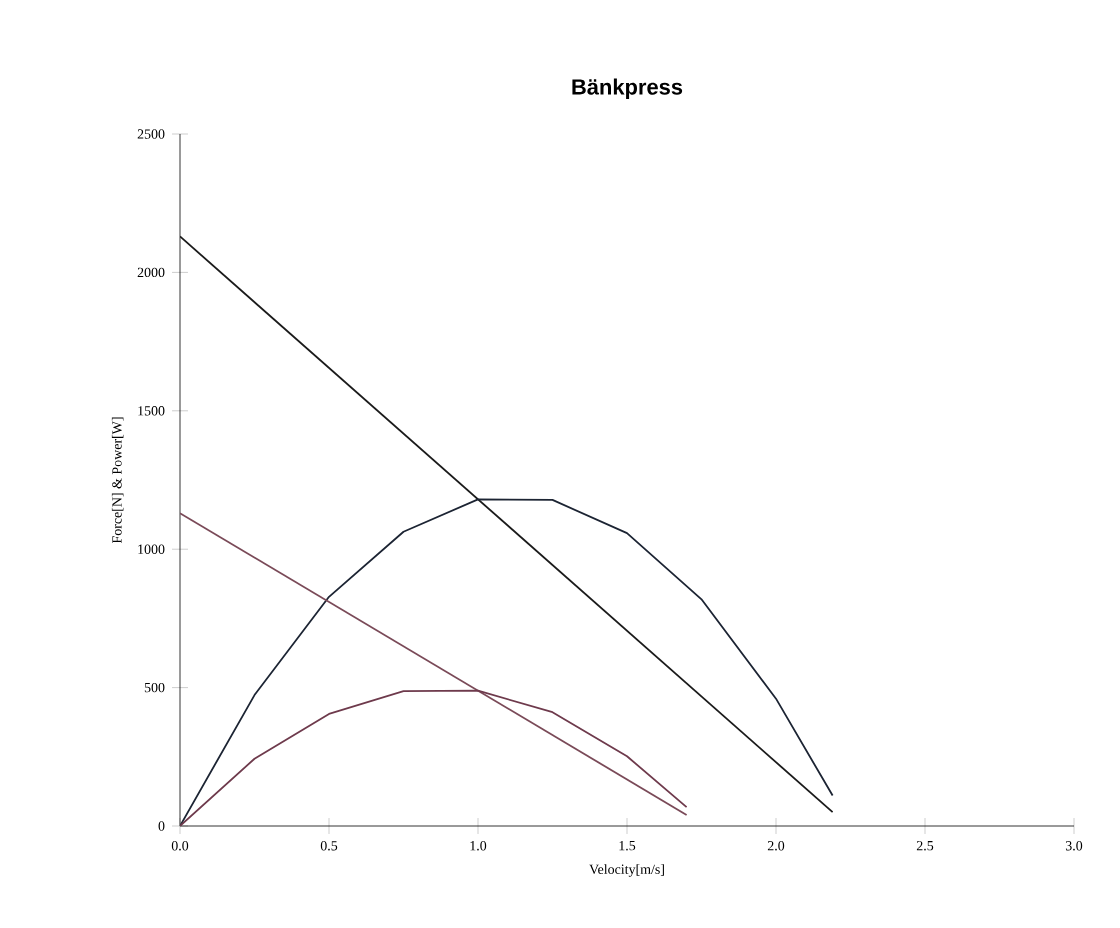 The width and height of the screenshot is (1120, 928). Describe the element at coordinates (627, 88) in the screenshot. I see `chart-title: Bänkpress` at that location.